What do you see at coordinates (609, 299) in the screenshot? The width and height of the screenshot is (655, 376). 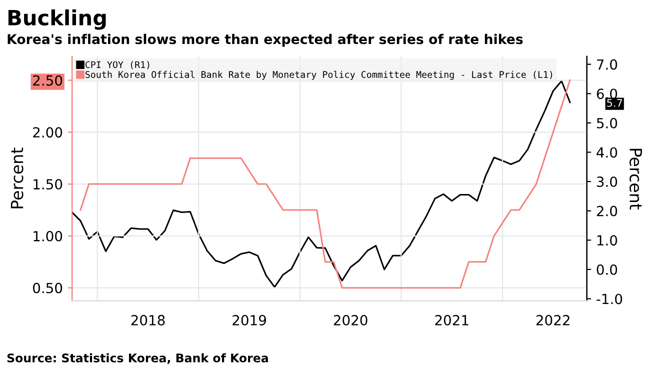 I see `y2-tick-label: -1.0` at bounding box center [609, 299].